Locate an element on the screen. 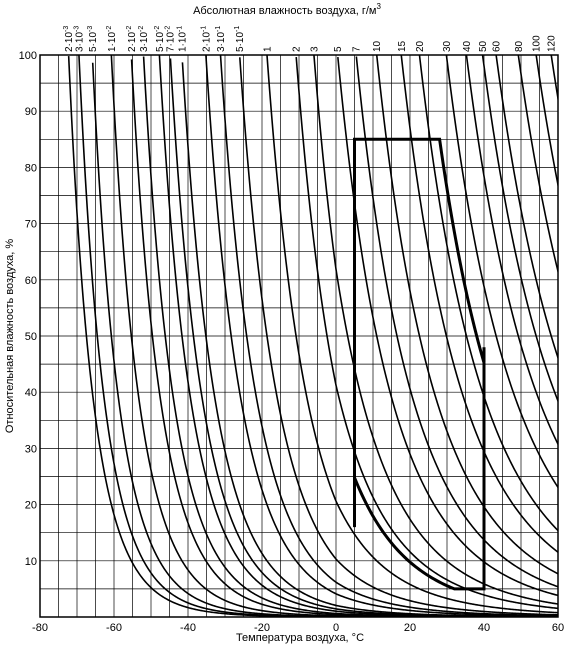  x-tick-label: -80 is located at coordinates (40, 628).